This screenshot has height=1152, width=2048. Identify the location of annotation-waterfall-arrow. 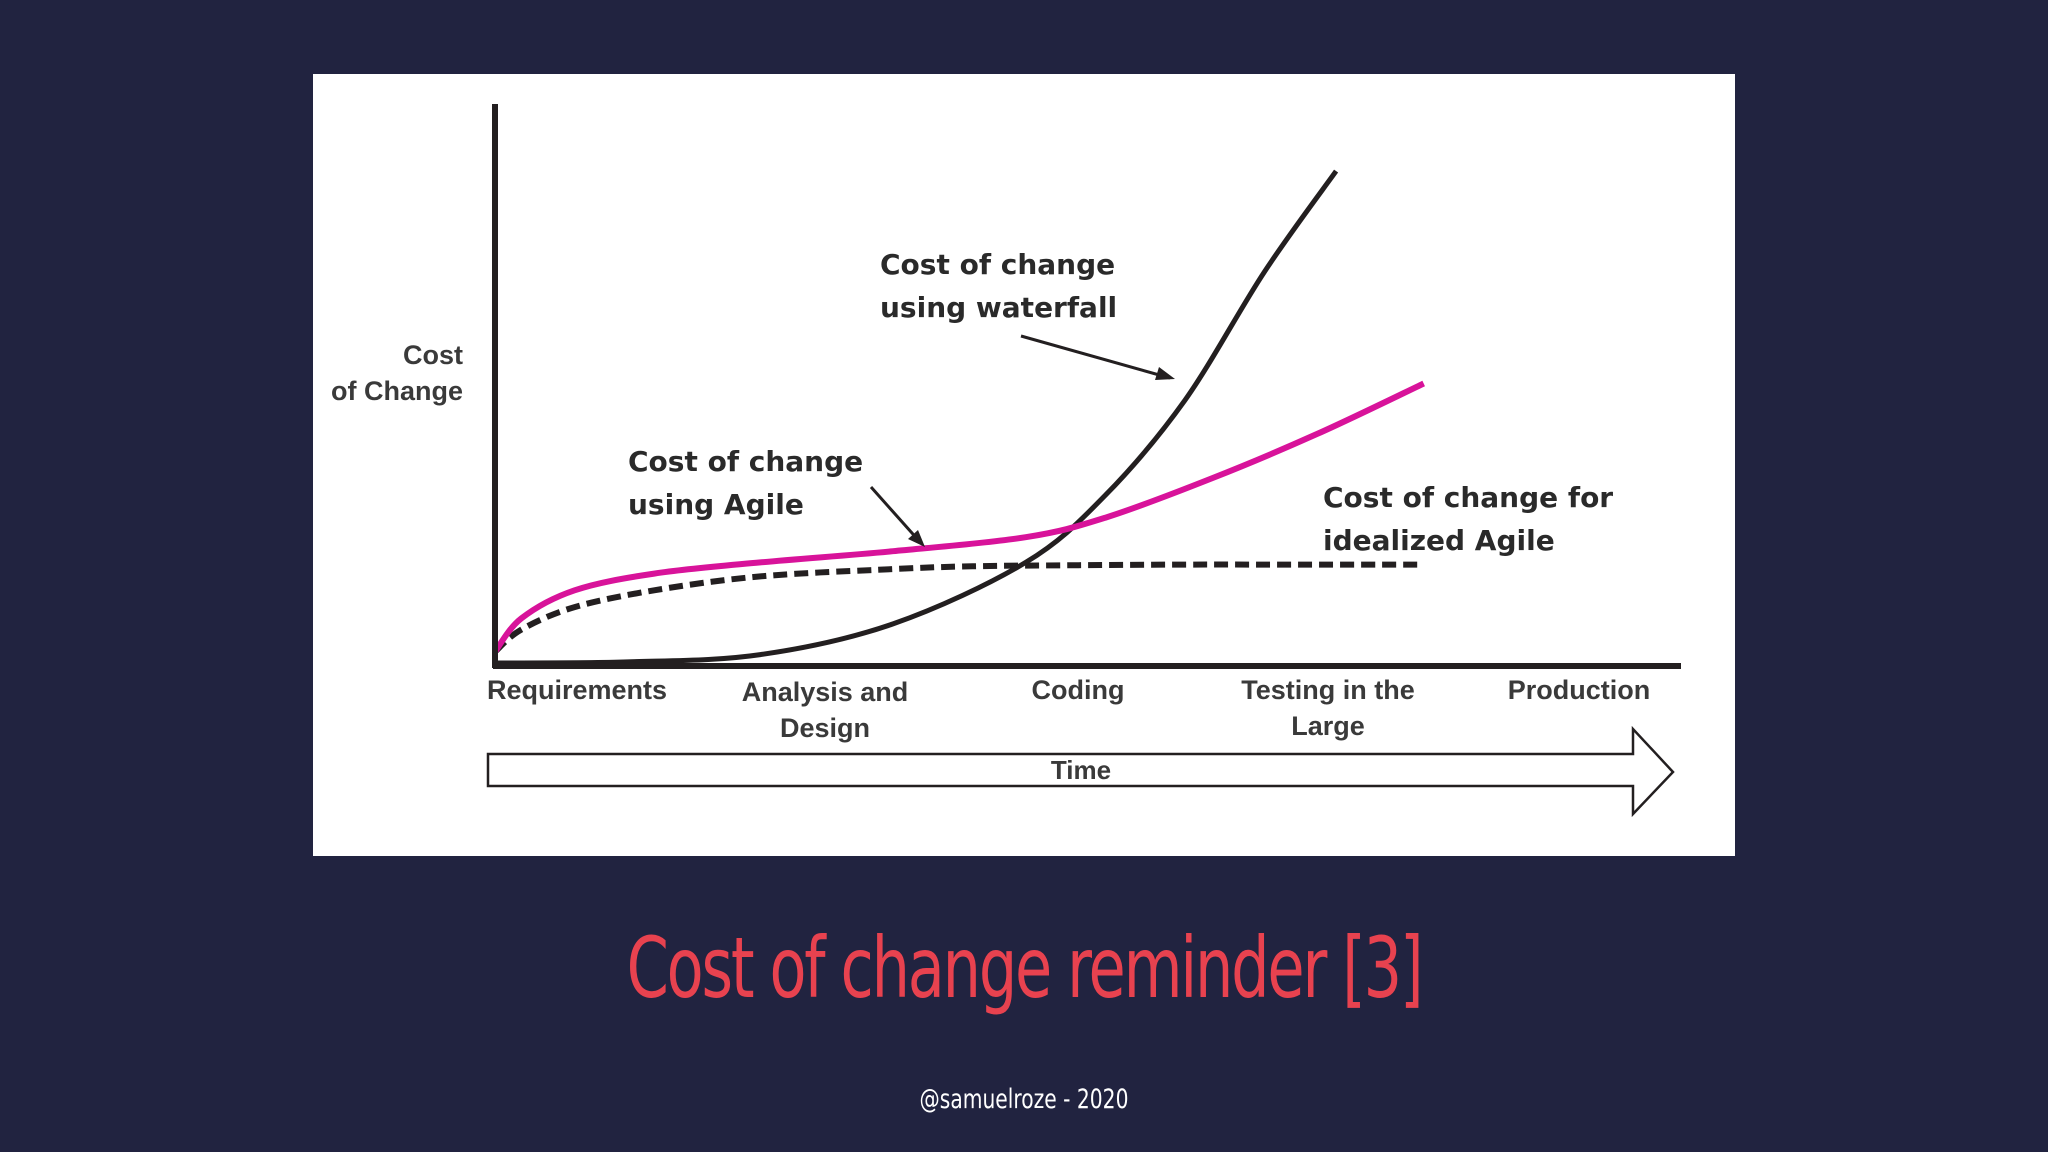
(1095, 357).